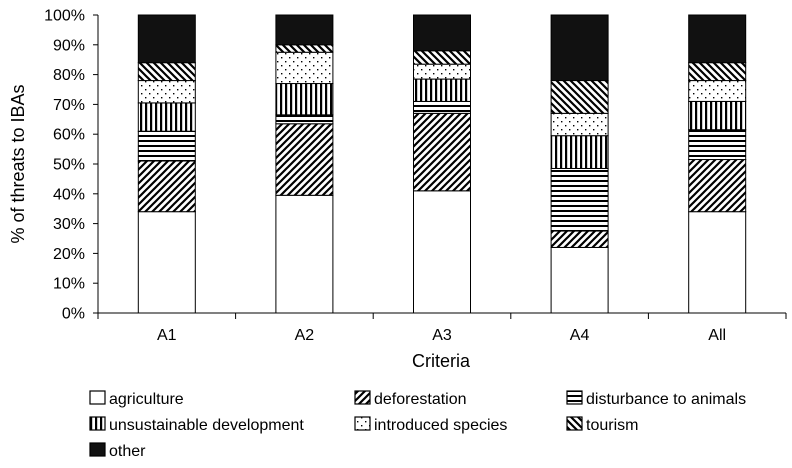 This screenshot has height=468, width=792. I want to click on legend-label: tourism, so click(612, 425).